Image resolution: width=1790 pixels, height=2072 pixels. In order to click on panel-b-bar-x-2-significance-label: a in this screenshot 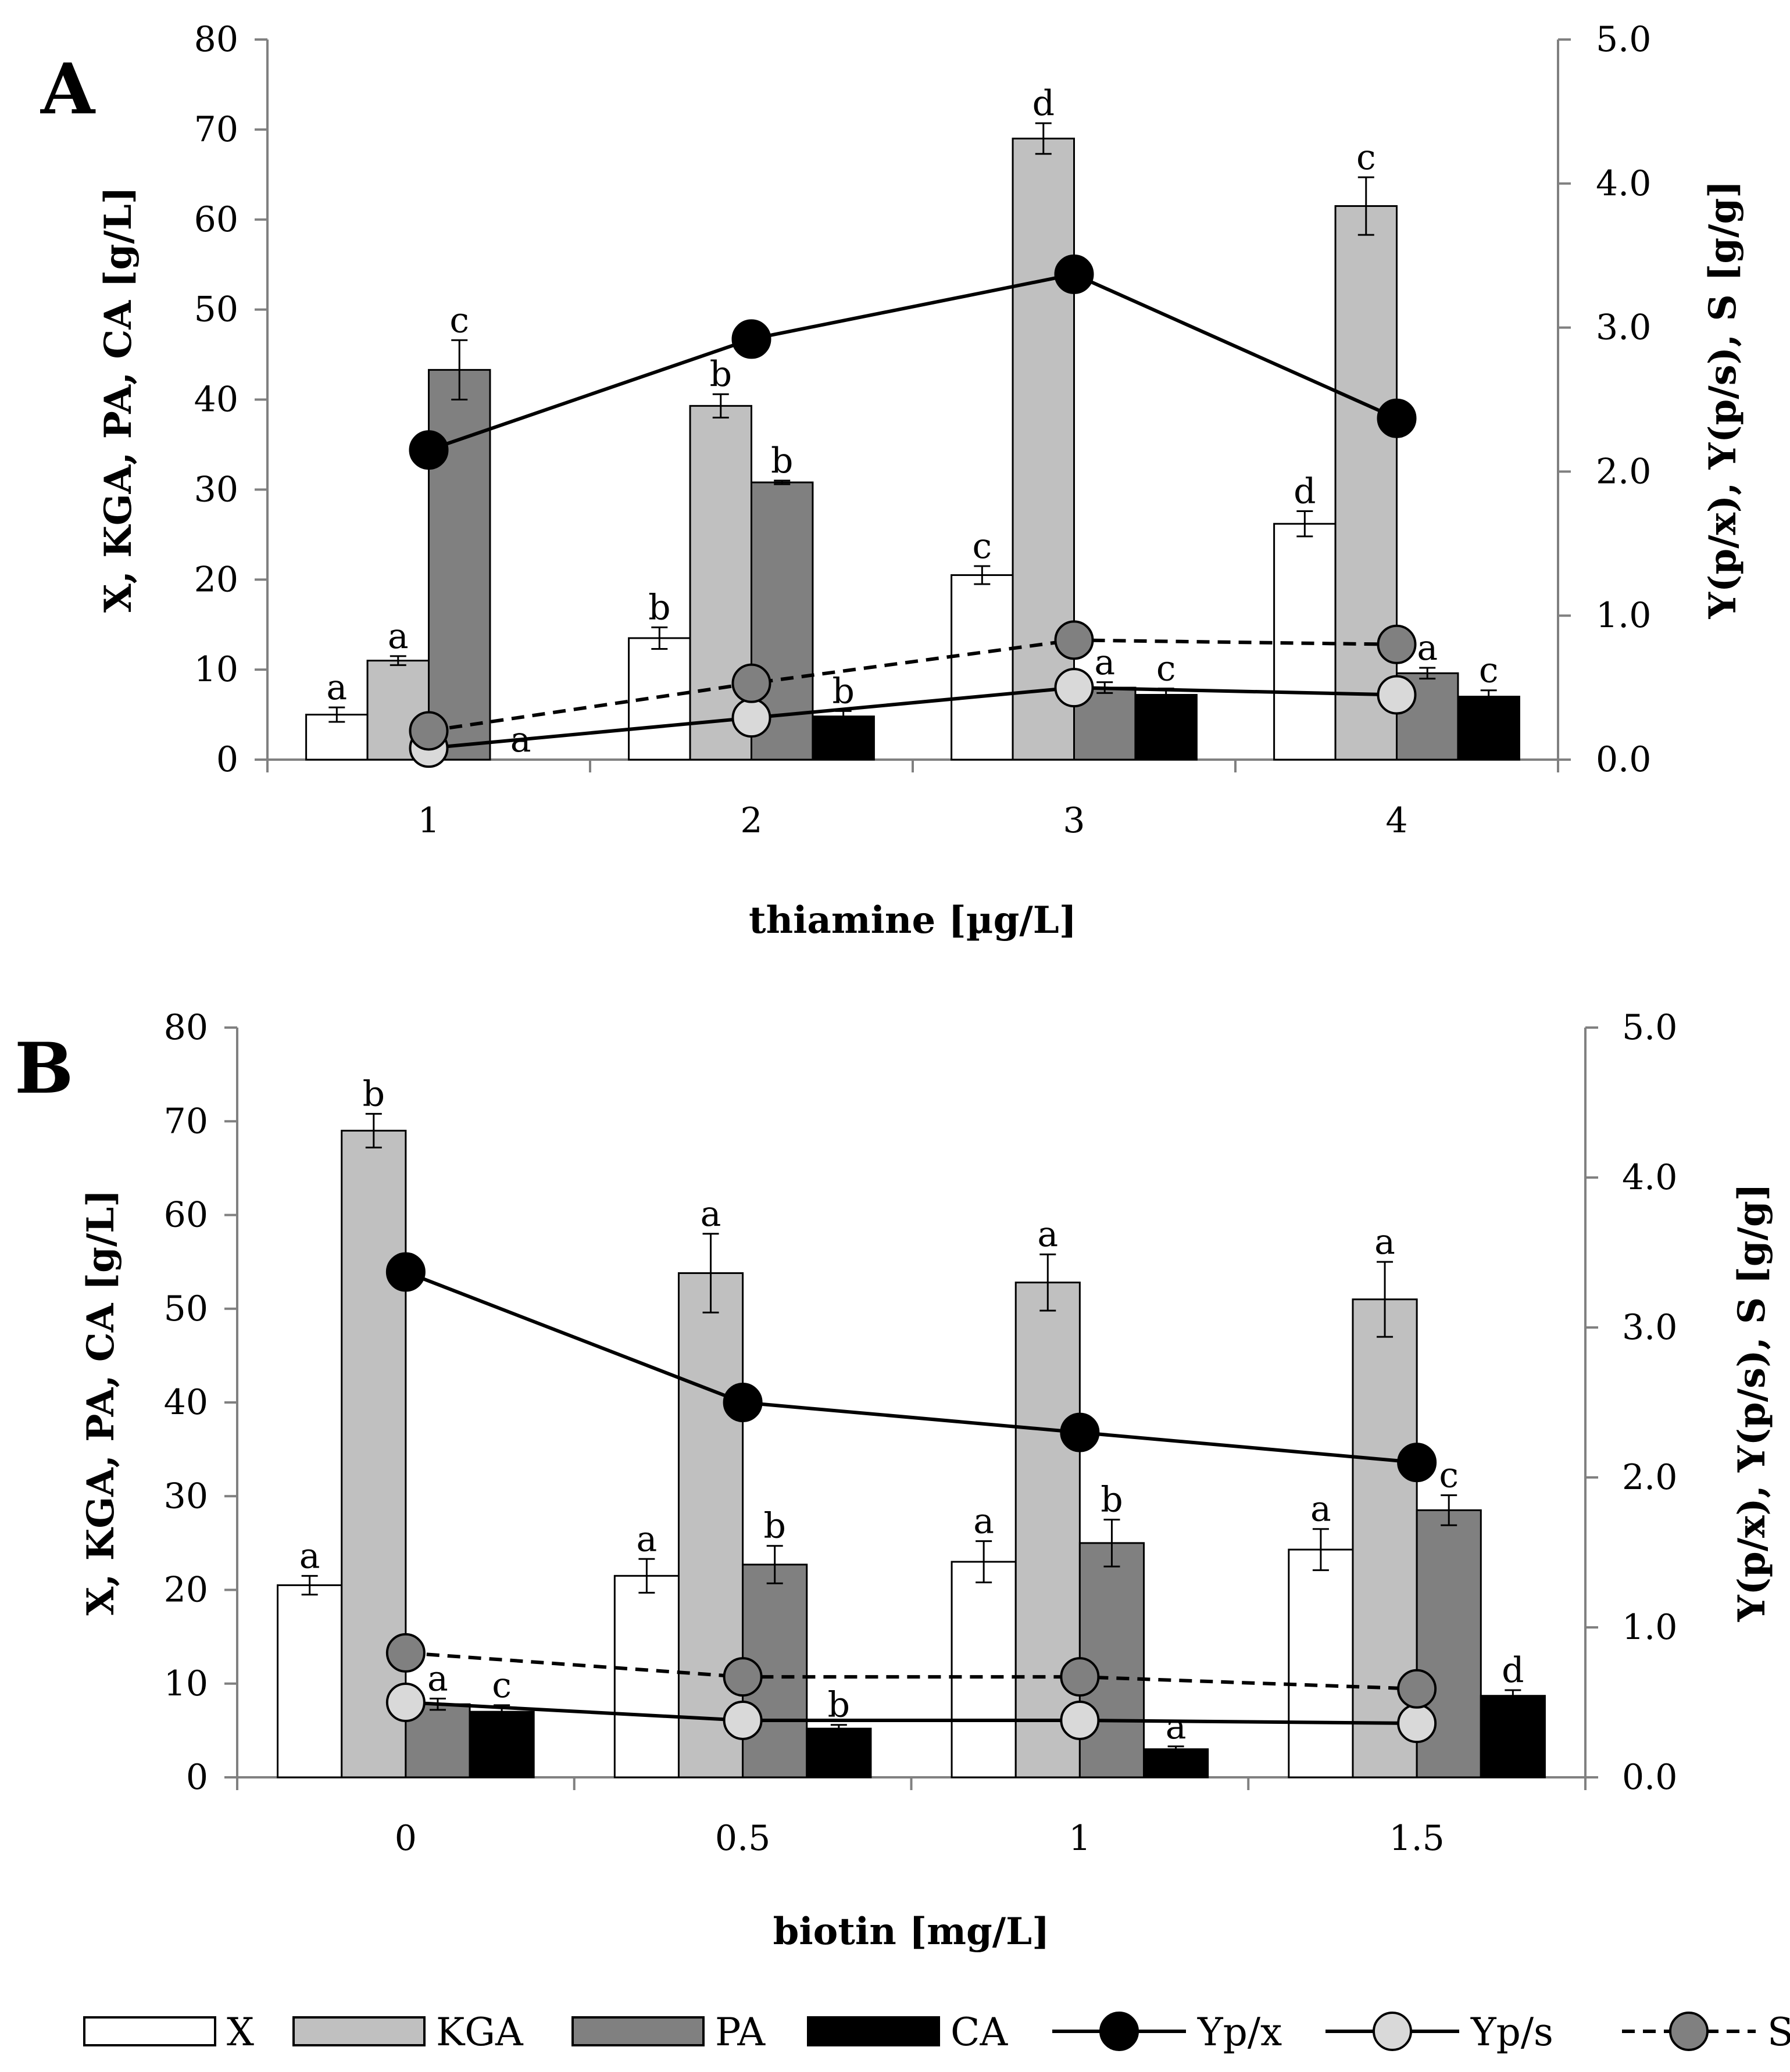, I will do `click(647, 1539)`.